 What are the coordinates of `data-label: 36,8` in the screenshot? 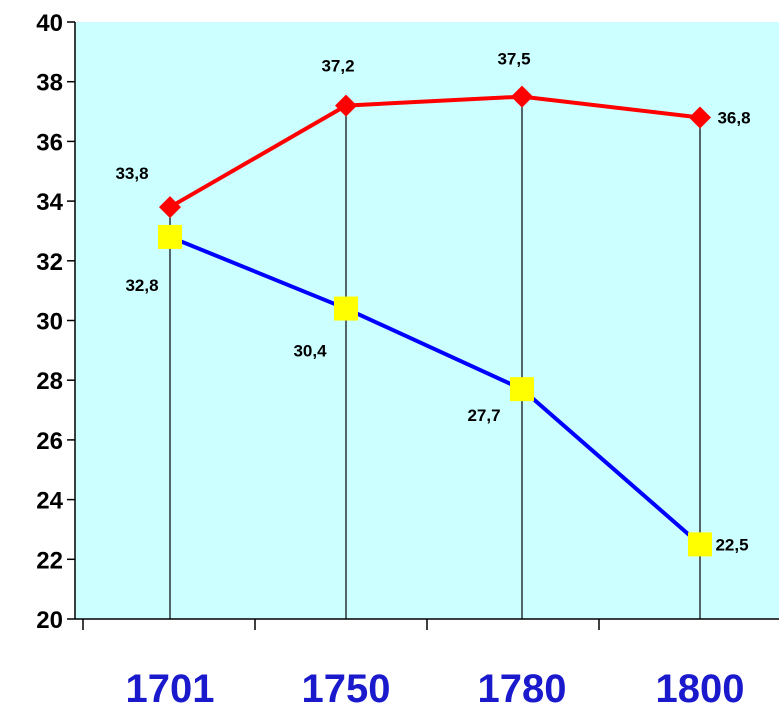 It's located at (733, 118).